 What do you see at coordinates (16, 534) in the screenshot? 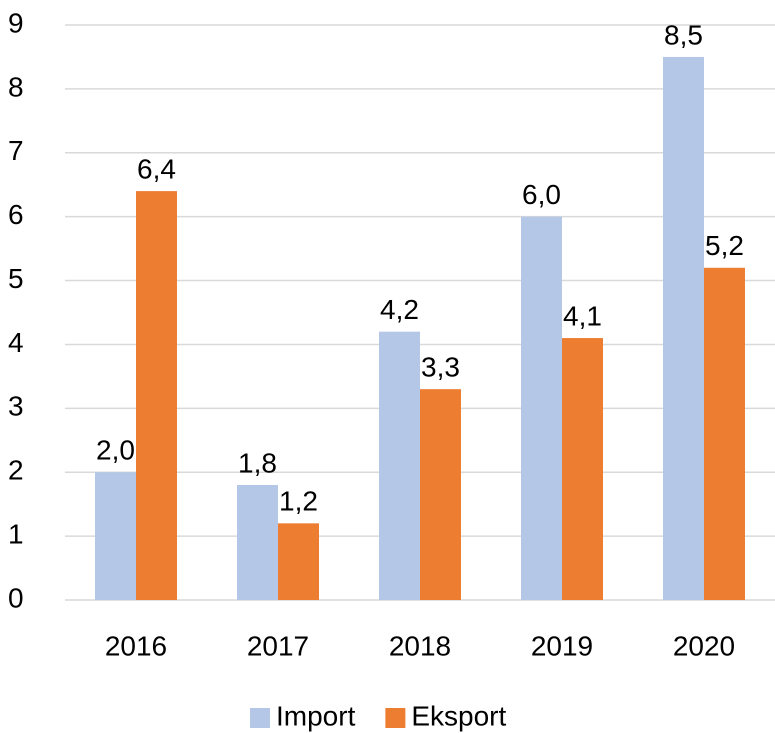
I see `y-tick-label: 1` at bounding box center [16, 534].